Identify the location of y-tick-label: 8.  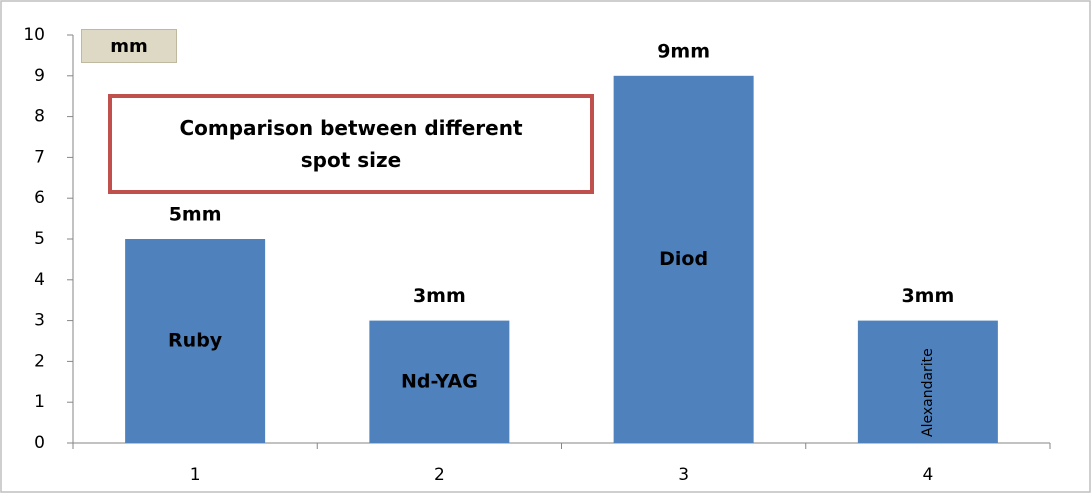
(39, 117).